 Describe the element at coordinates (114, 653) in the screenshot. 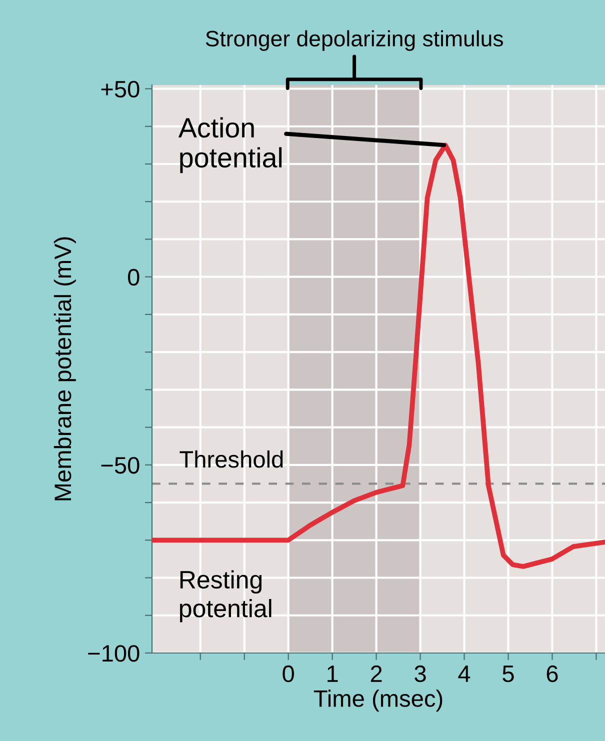

I see `y-tick-label: −100` at that location.